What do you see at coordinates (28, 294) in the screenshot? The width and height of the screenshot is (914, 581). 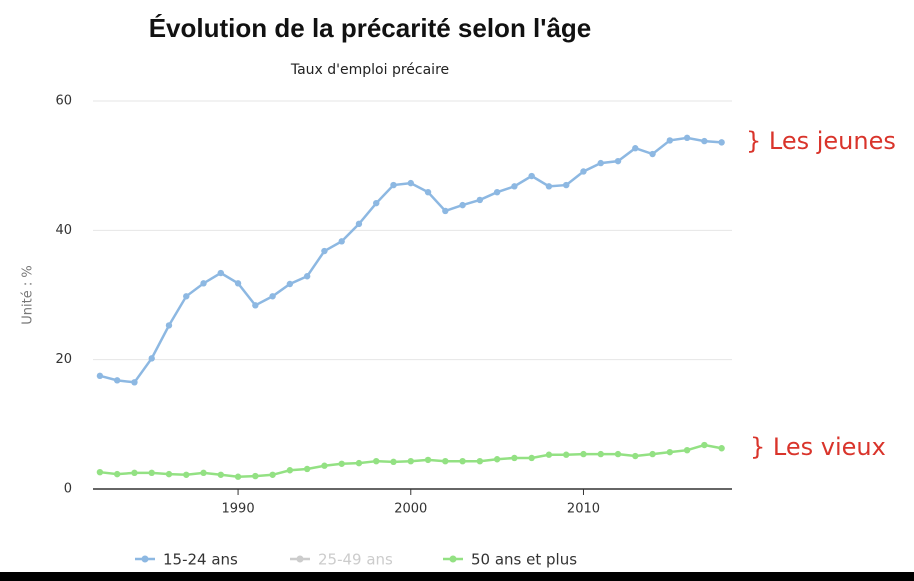 I see `y-axis-label: Unité : %` at bounding box center [28, 294].